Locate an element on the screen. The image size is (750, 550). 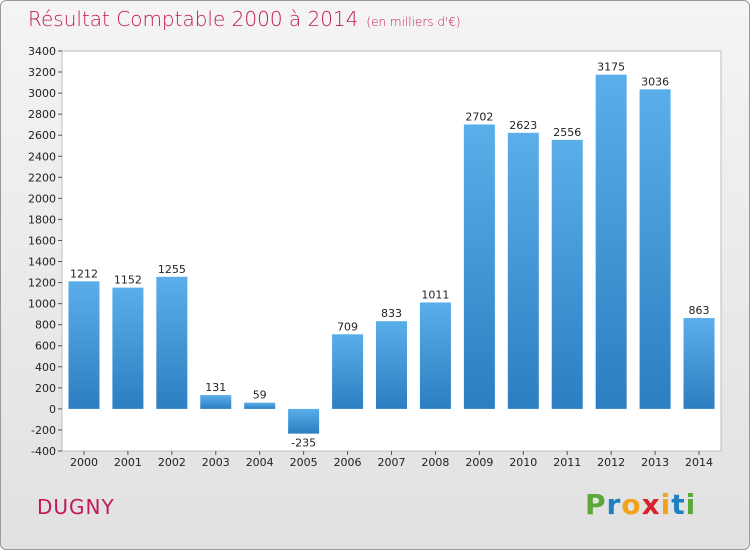
bar-value-label: 1152 is located at coordinates (128, 280).